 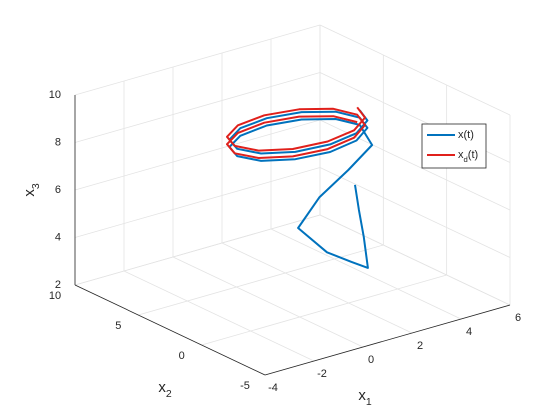 What do you see at coordinates (518, 318) in the screenshot?
I see `x-tick-label: 6` at bounding box center [518, 318].